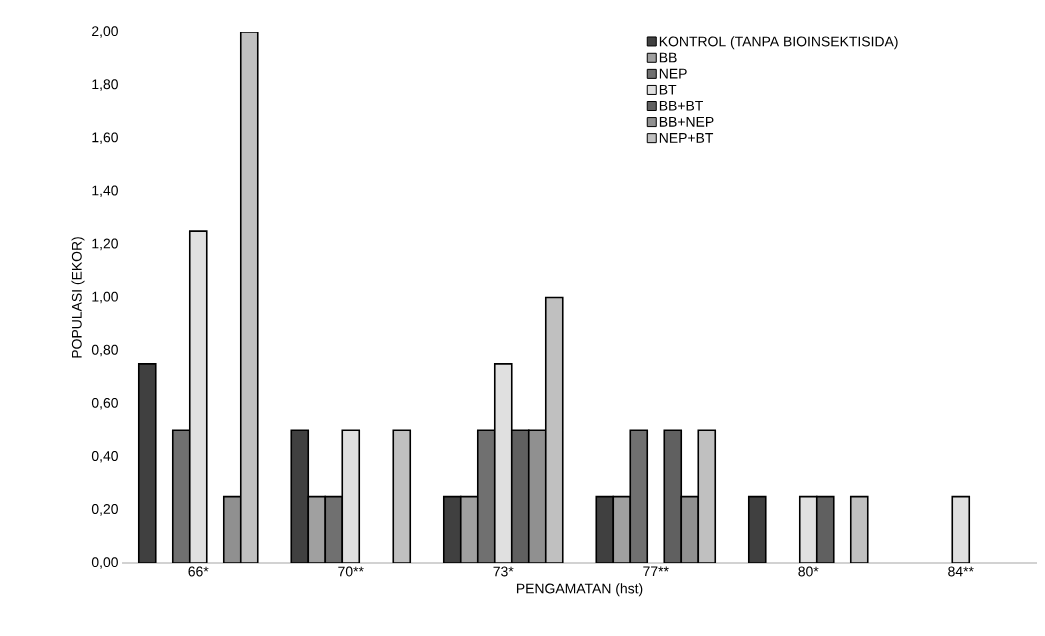  What do you see at coordinates (681, 105) in the screenshot?
I see `legend-label: BB+BT` at bounding box center [681, 105].